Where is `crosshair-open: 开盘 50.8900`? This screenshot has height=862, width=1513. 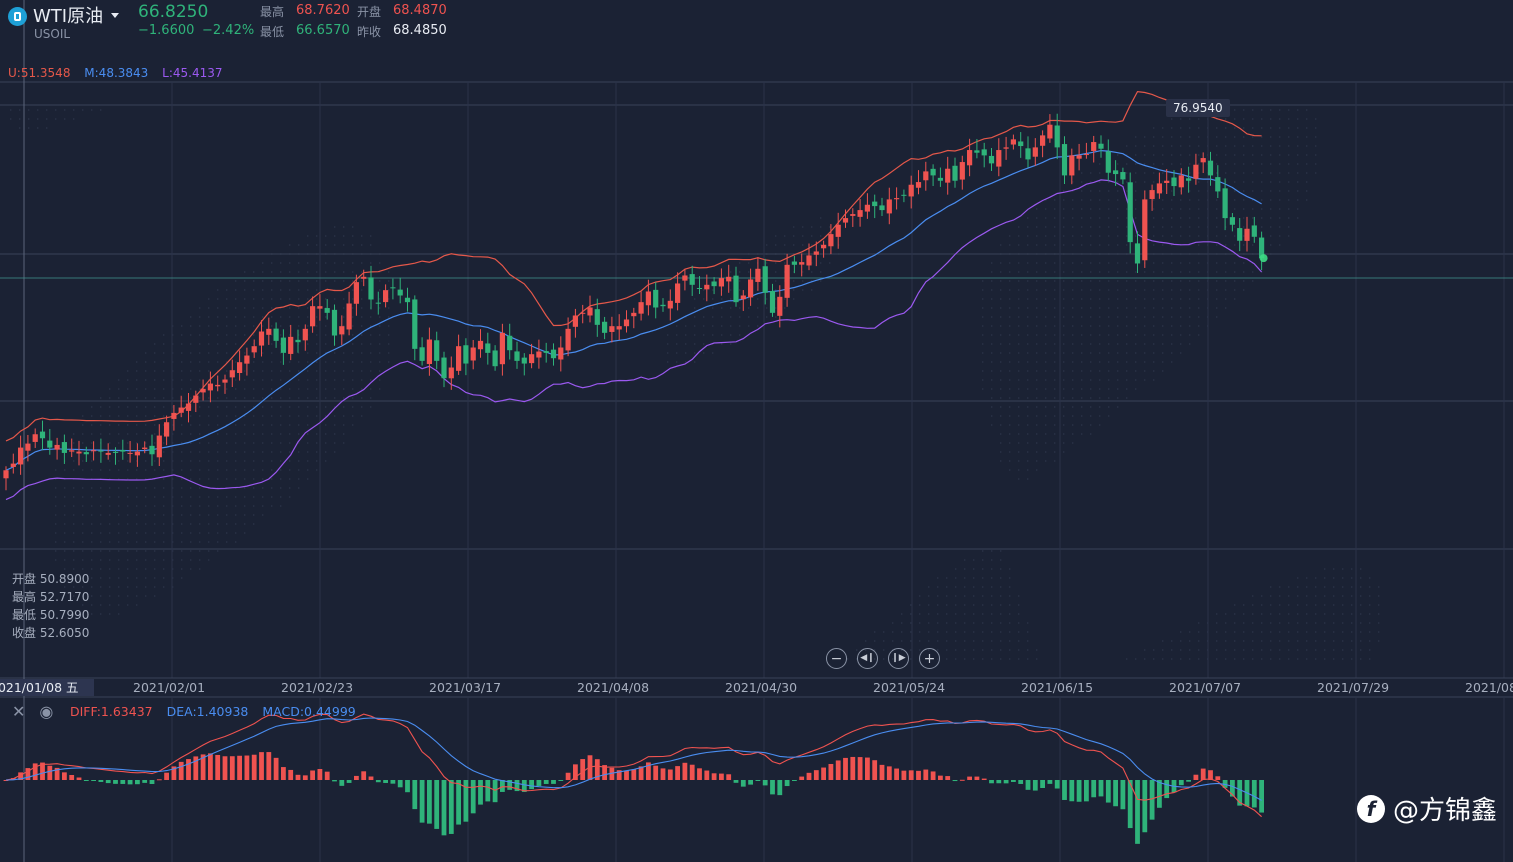 crosshair-open: 开盘 50.8900 is located at coordinates (51, 579).